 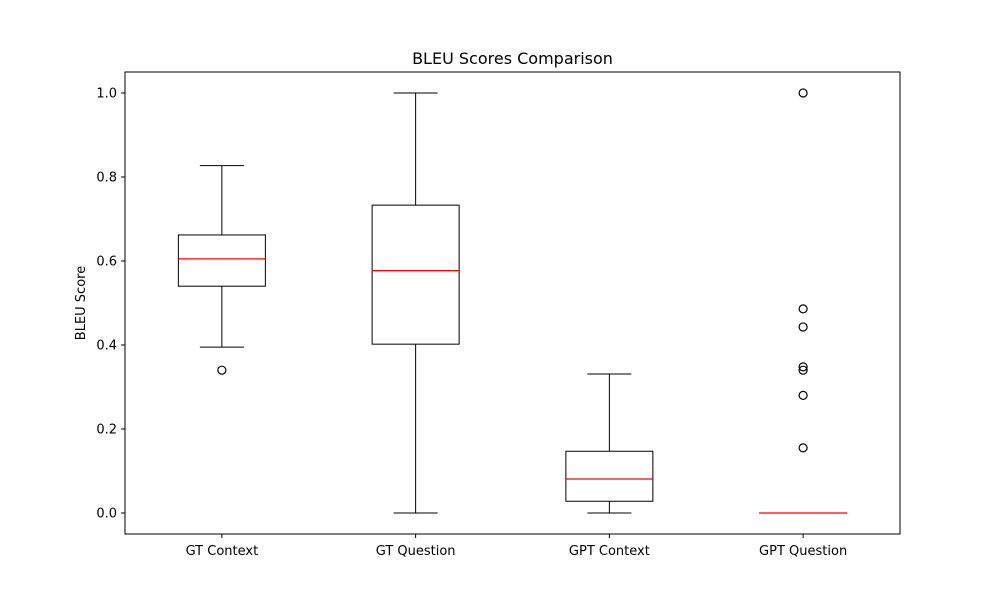 I want to click on x-tick-label: GT Question, so click(x=416, y=551).